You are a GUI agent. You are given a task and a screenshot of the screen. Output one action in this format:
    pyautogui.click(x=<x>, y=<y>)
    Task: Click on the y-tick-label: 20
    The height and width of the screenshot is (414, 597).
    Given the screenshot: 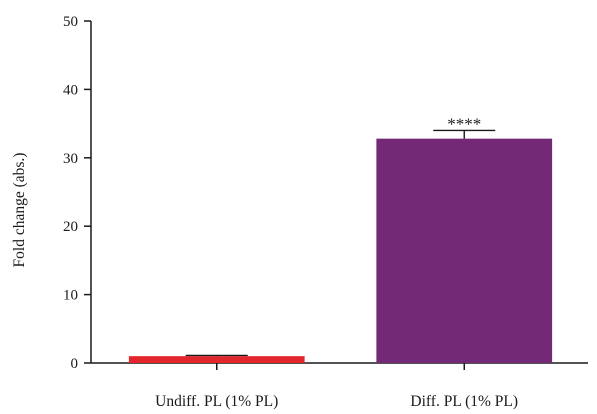 What is the action you would take?
    pyautogui.click(x=70, y=227)
    